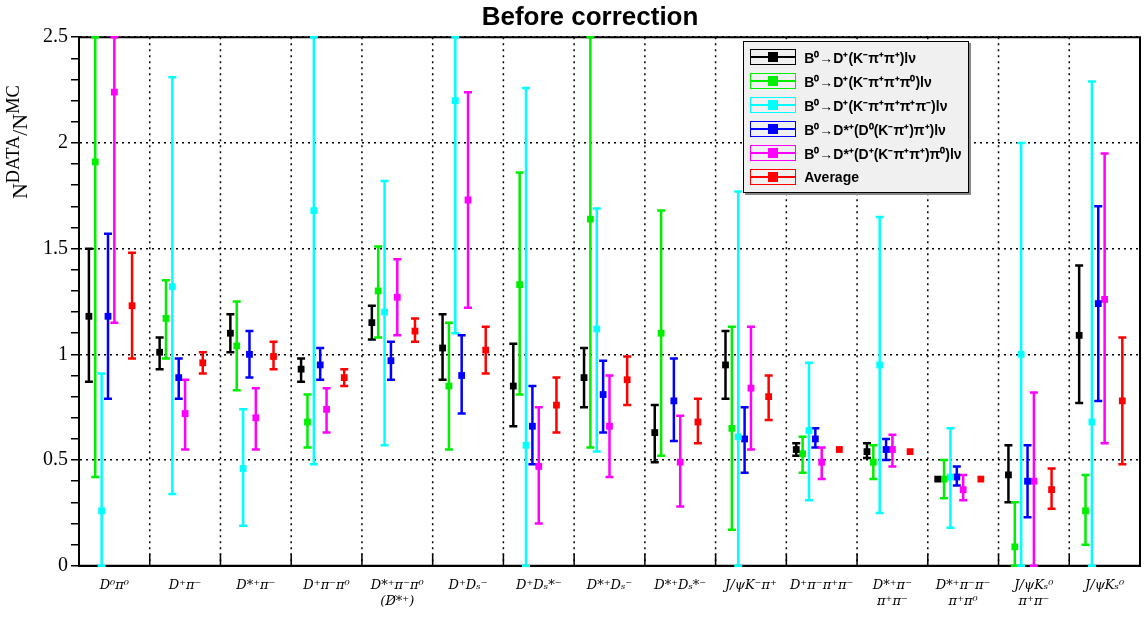 Image resolution: width=1146 pixels, height=617 pixels. What do you see at coordinates (609, 584) in the screenshot?
I see `x-tick-label: D*⁺Dₛ⁻` at bounding box center [609, 584].